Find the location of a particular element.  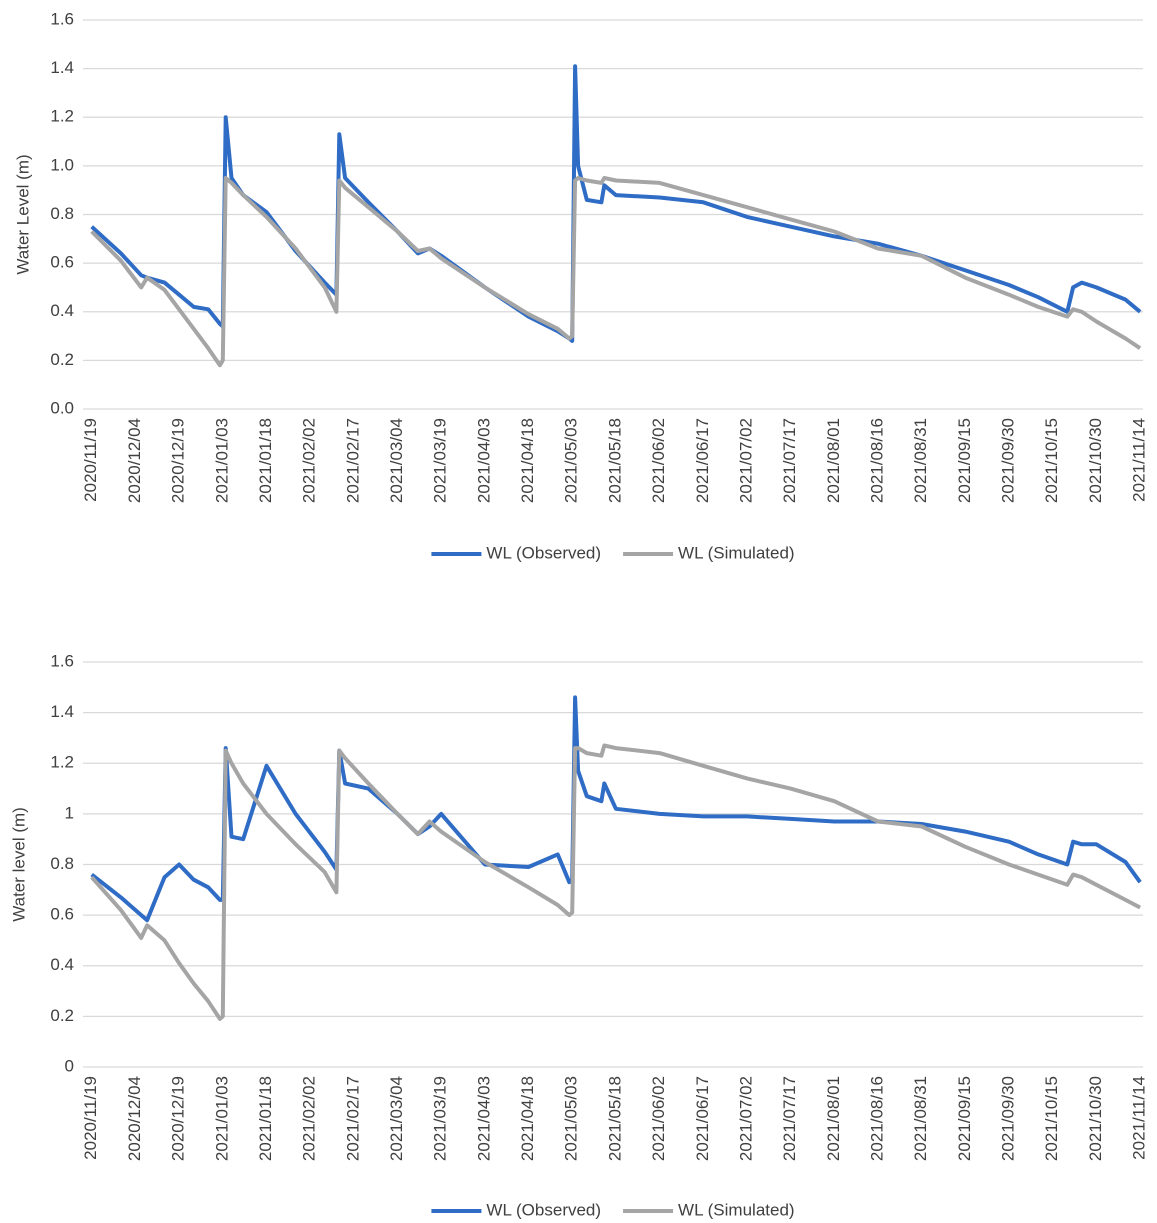

y-tick-label: 1.0 is located at coordinates (62, 164).